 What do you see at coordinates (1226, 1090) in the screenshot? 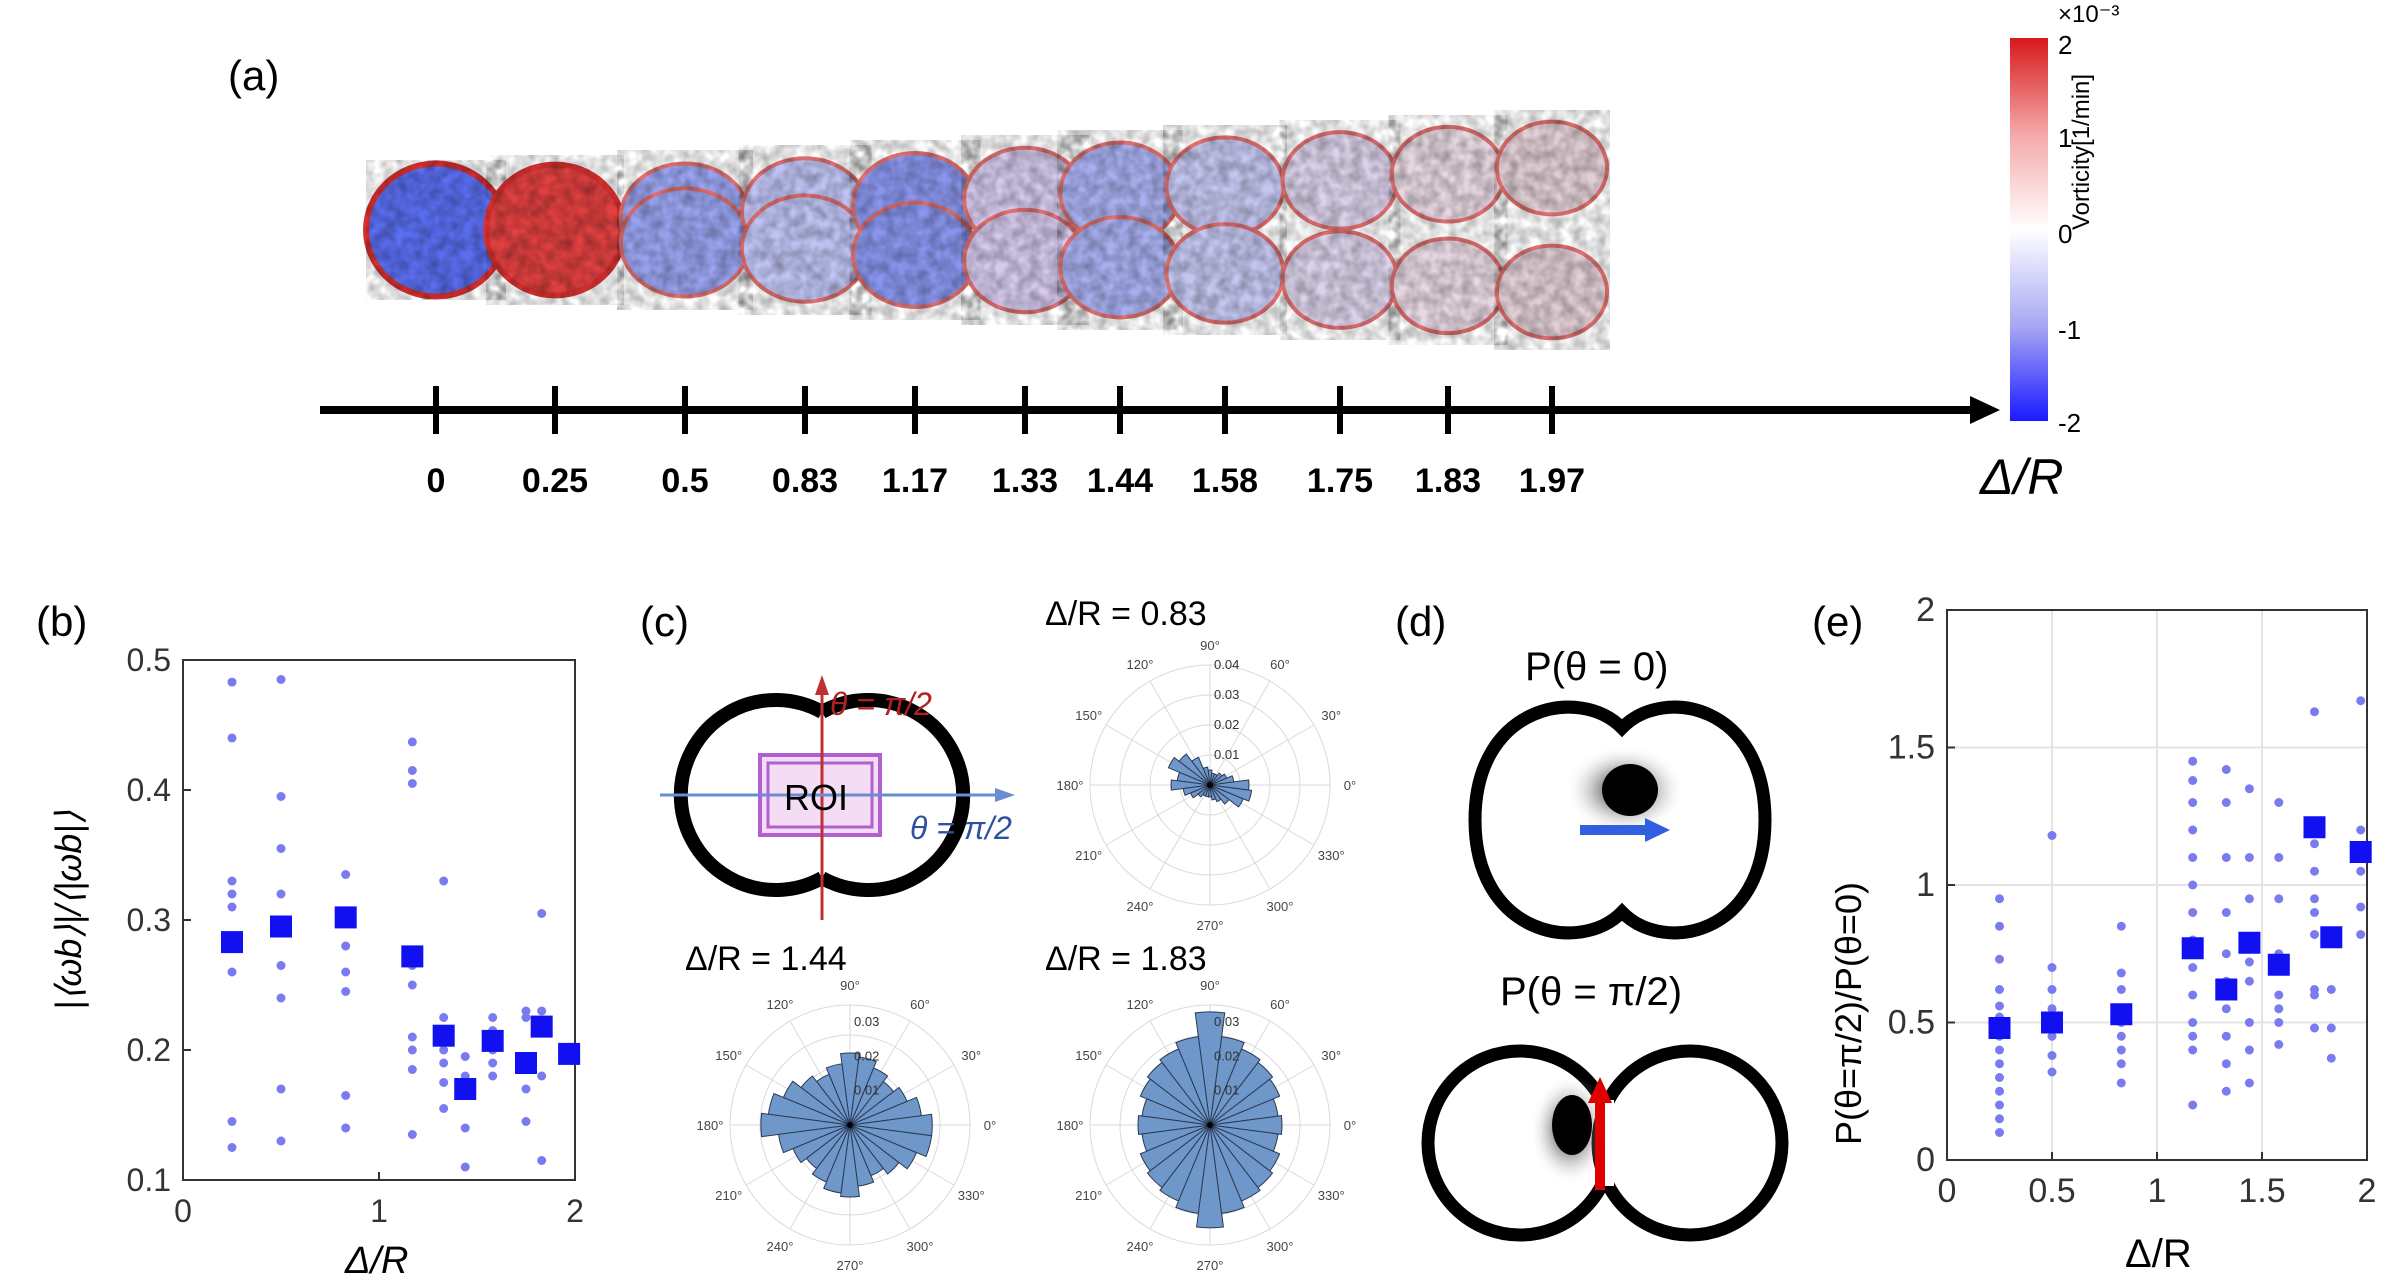
I see `polar-radius-label: 0.01` at bounding box center [1226, 1090].